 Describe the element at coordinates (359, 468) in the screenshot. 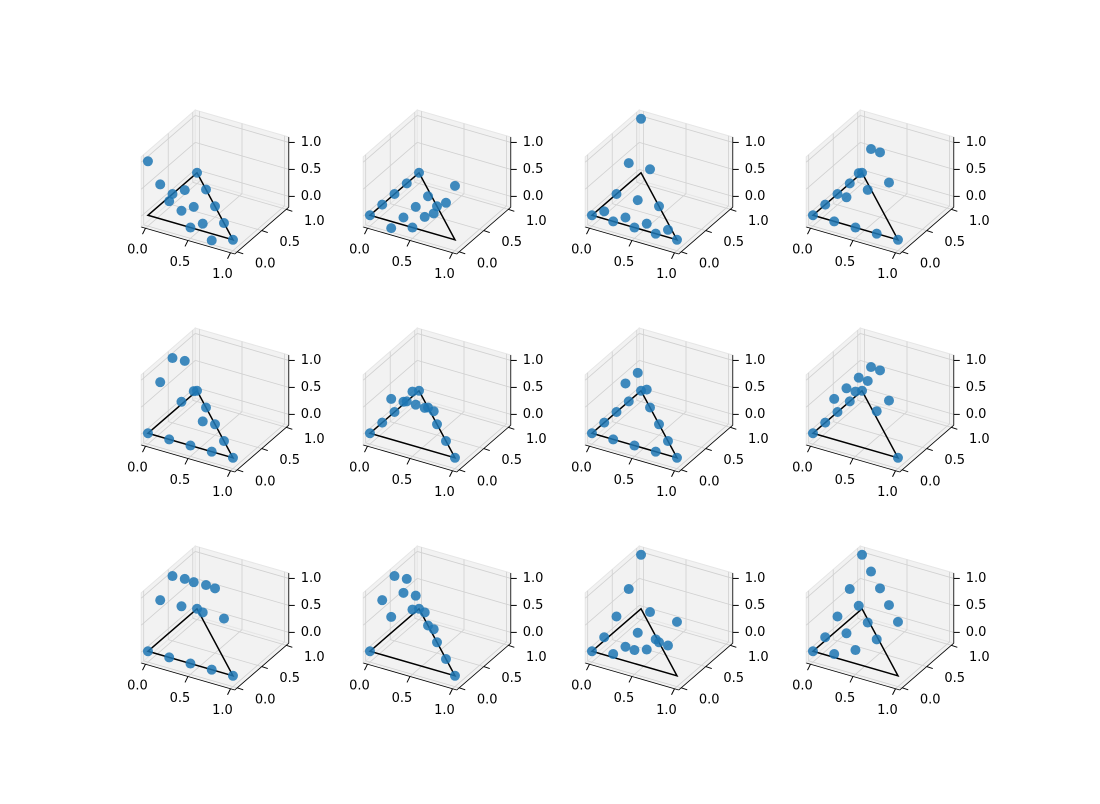

I see `x-tick-label: 0.0` at that location.